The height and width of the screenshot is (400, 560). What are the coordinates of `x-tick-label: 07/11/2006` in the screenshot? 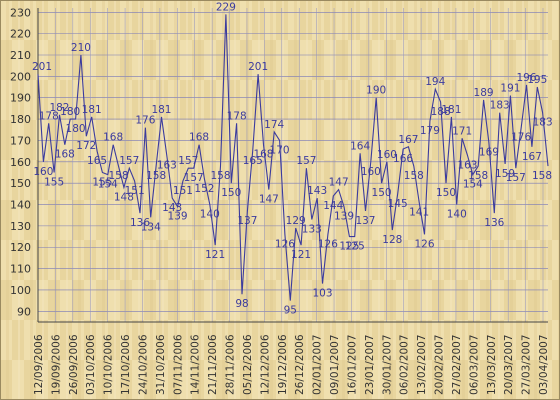 It's located at (178, 364).